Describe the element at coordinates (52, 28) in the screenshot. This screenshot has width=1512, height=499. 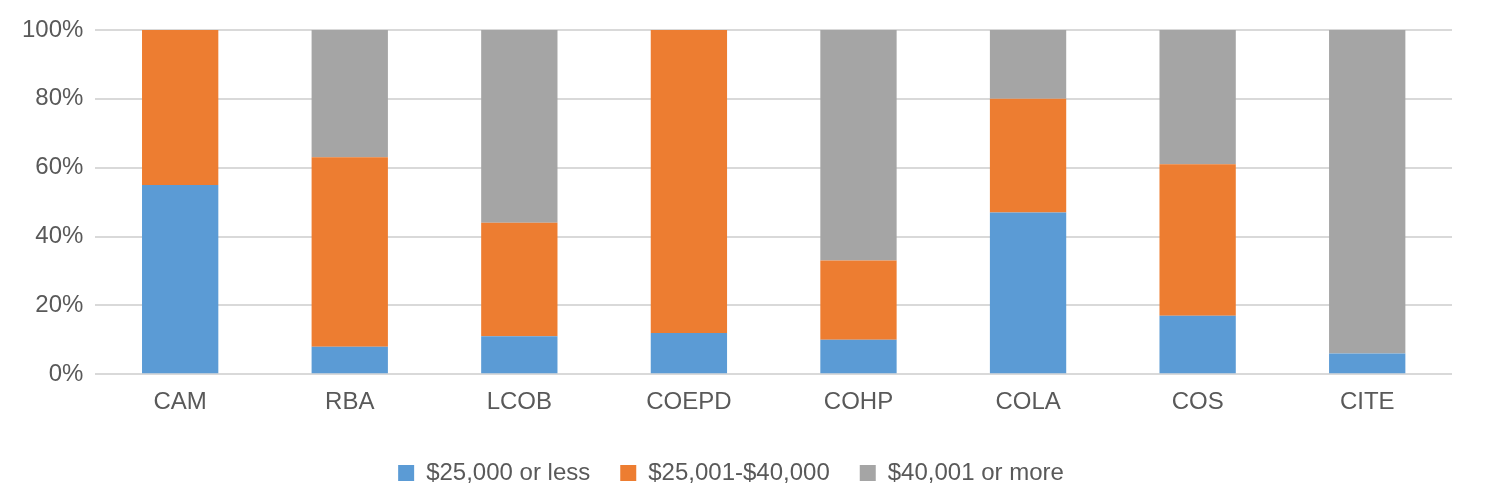
I see `y-tick-label: 100%` at that location.